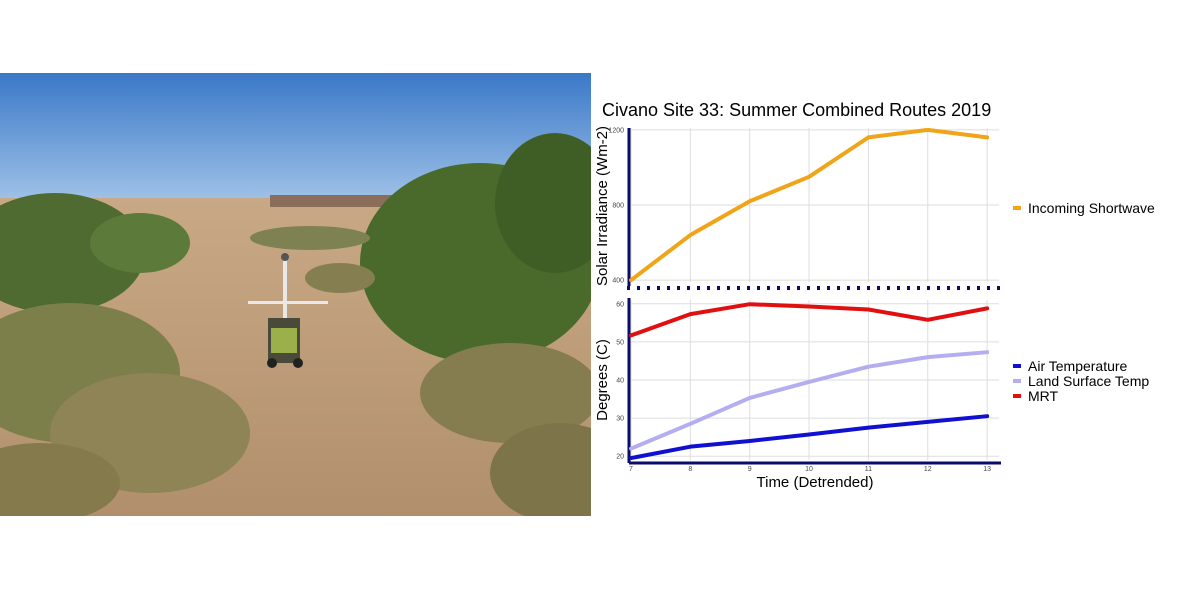 This screenshot has width=1181, height=590. What do you see at coordinates (1091, 208) in the screenshot?
I see `legend-label: Incoming Shortwave` at bounding box center [1091, 208].